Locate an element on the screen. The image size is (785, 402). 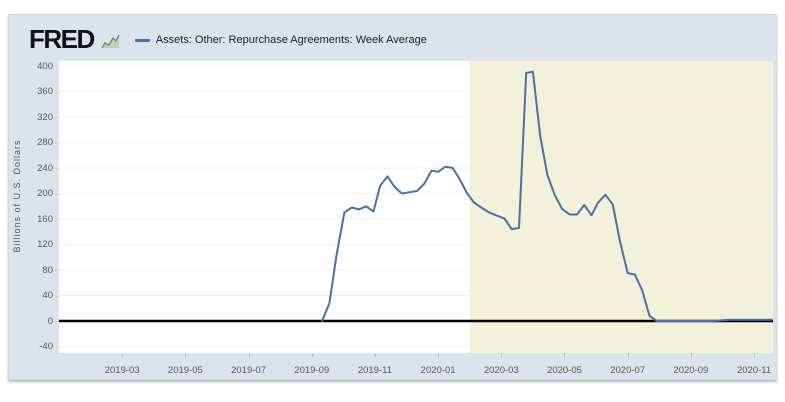
y-tick-label-120: 120 is located at coordinates (45, 244).